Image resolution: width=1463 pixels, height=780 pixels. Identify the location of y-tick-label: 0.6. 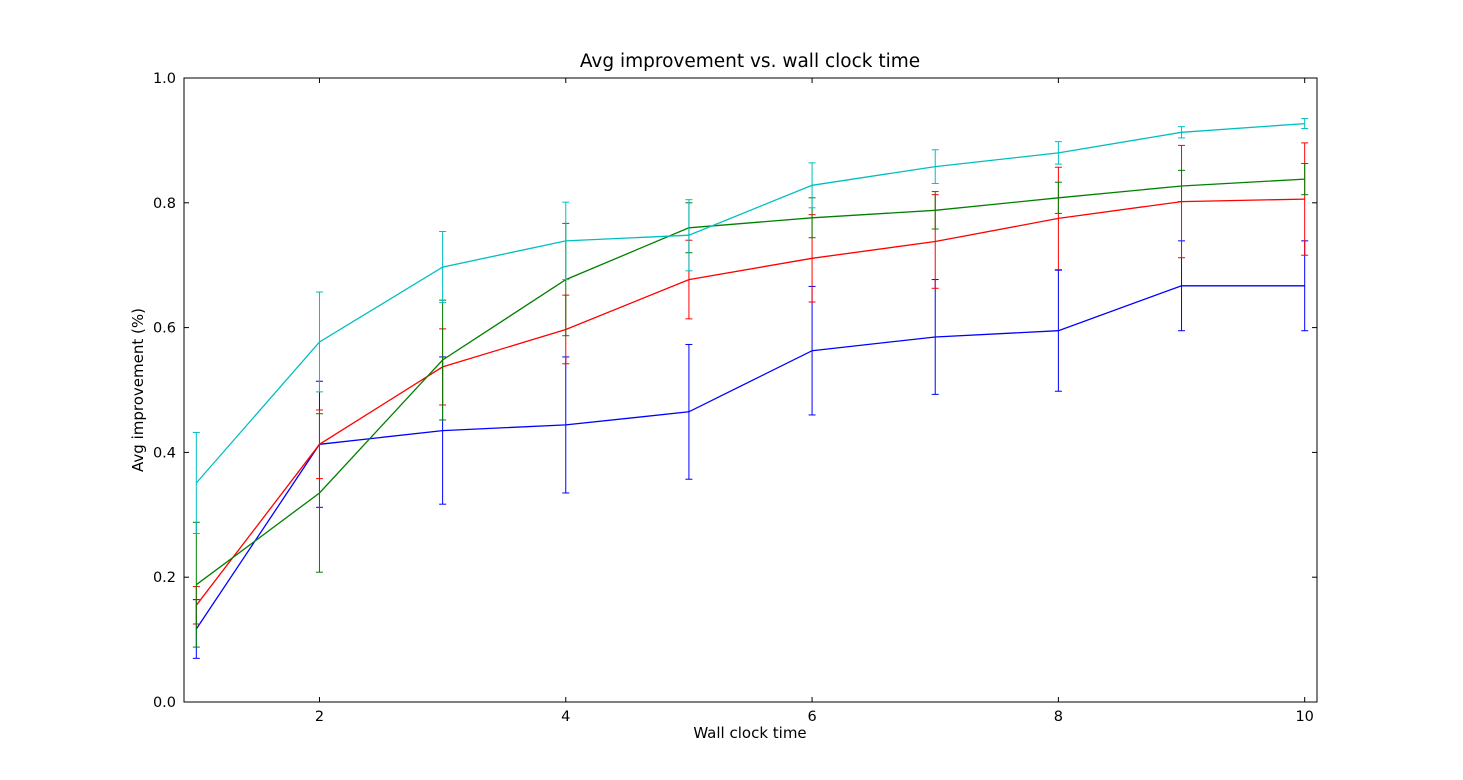
(164, 329).